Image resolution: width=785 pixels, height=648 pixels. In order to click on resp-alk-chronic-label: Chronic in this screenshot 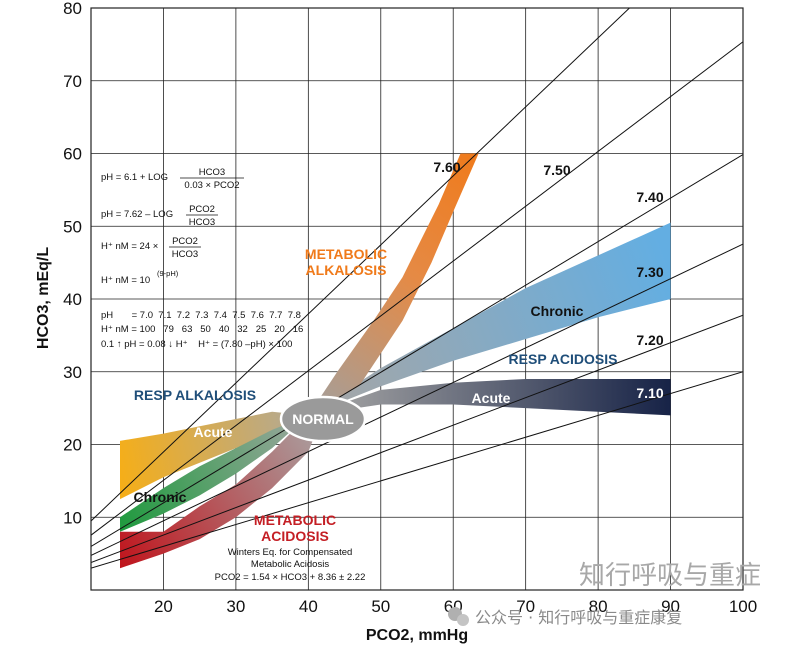, I will do `click(160, 497)`.